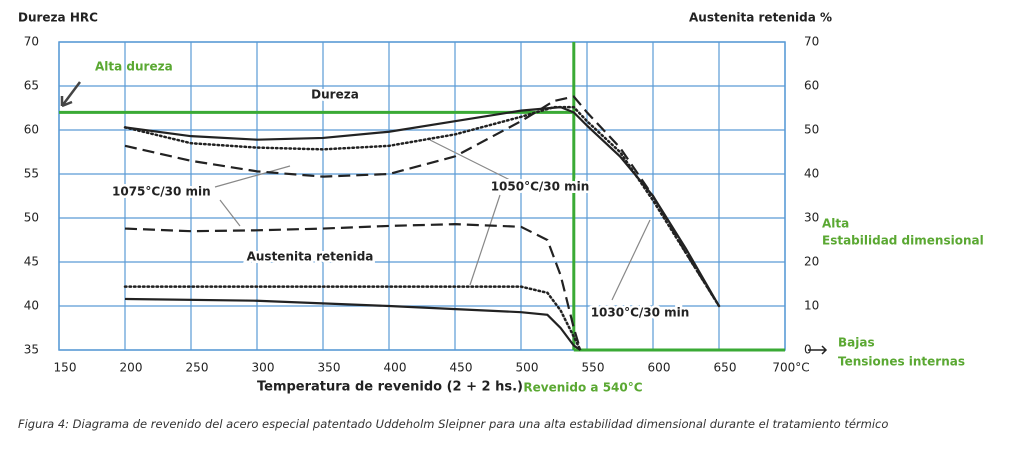 Image resolution: width=1024 pixels, height=465 pixels. I want to click on y-tick-label: 70, so click(31, 42).